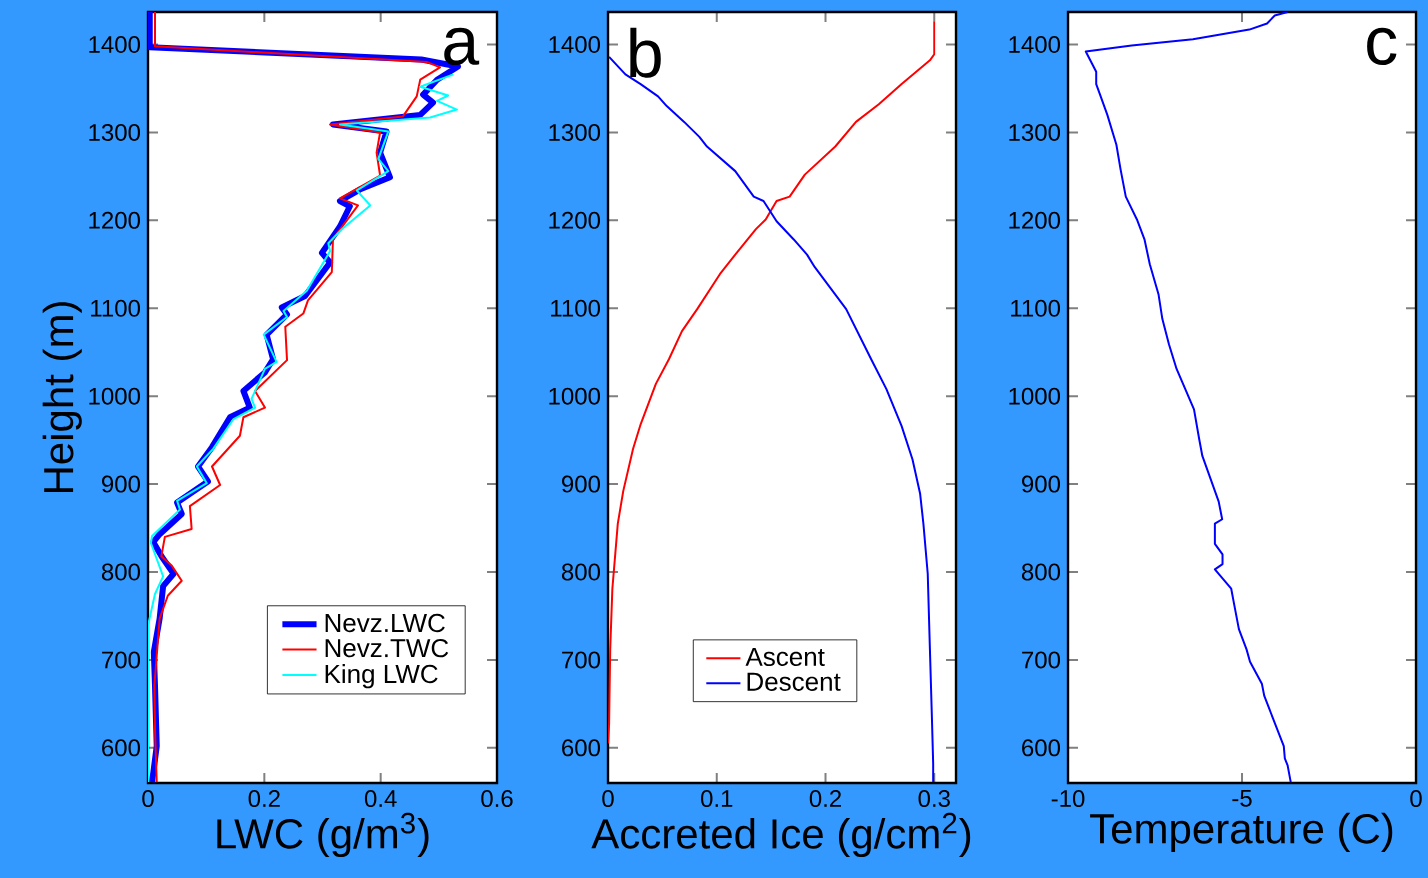 This screenshot has width=1428, height=878. I want to click on legend-label: Descent, so click(794, 681).